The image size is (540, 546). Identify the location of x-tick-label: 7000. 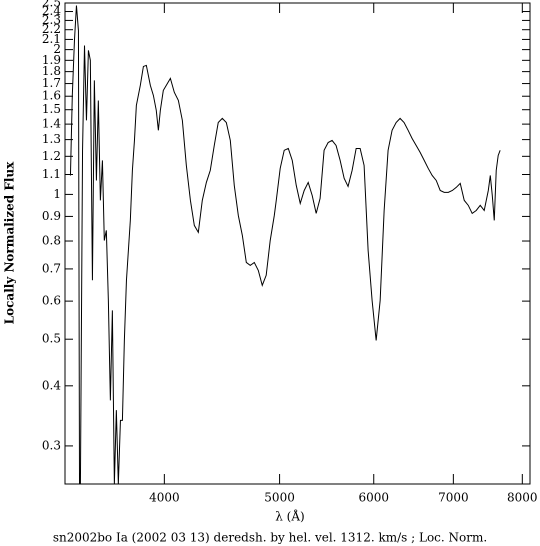
(453, 498).